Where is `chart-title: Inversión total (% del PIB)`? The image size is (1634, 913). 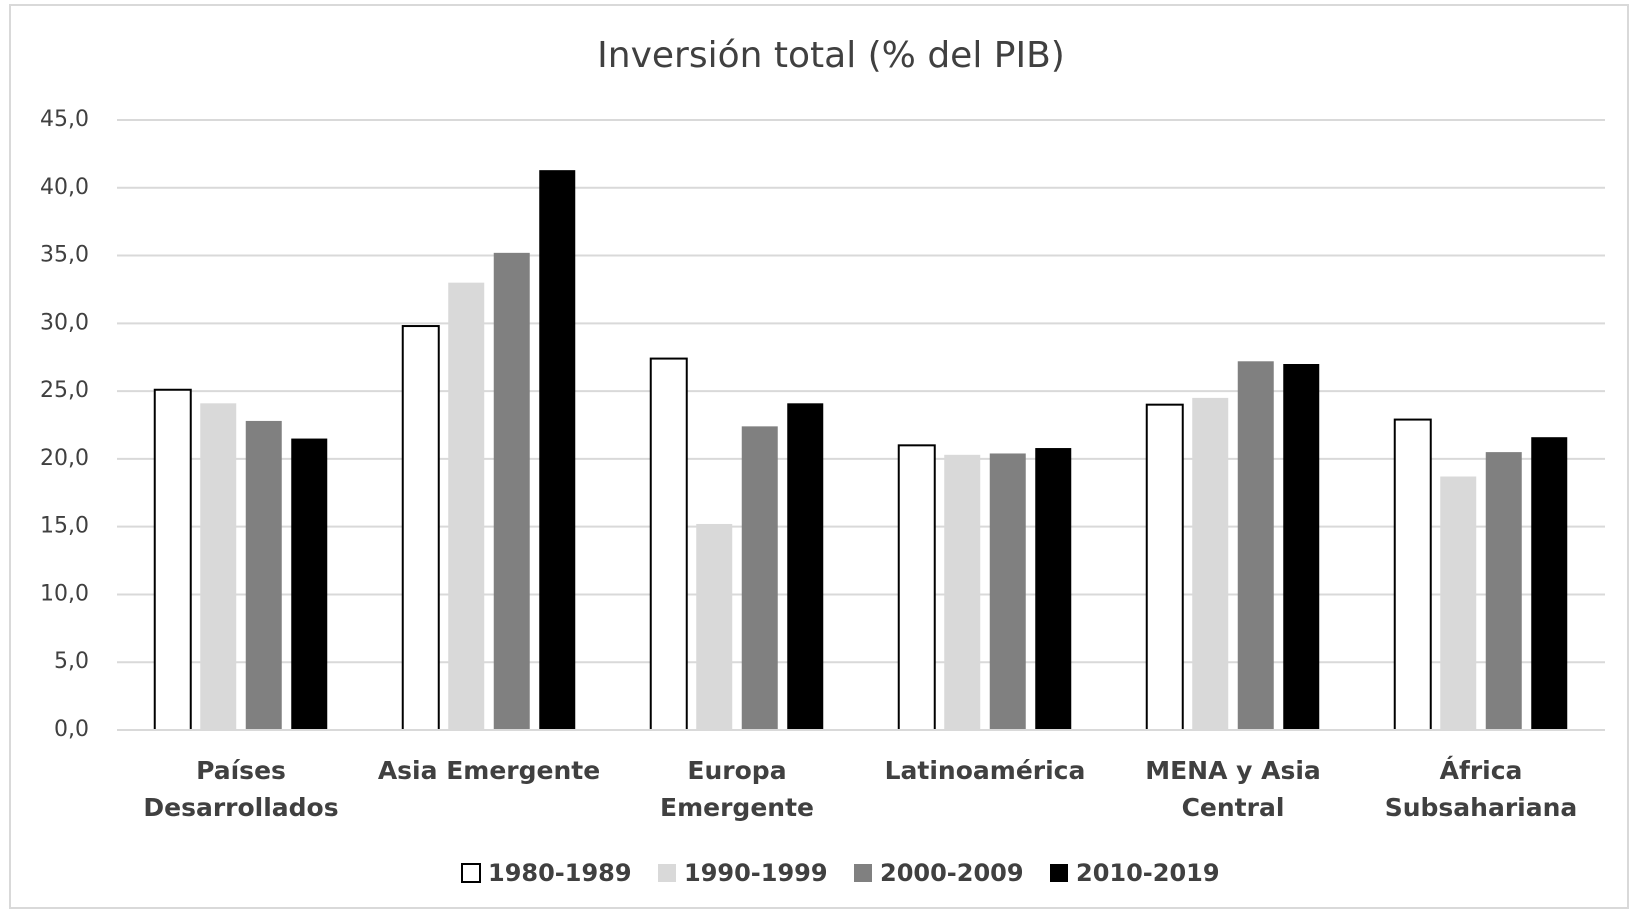
chart-title: Inversión total (% del PIB) is located at coordinates (831, 55).